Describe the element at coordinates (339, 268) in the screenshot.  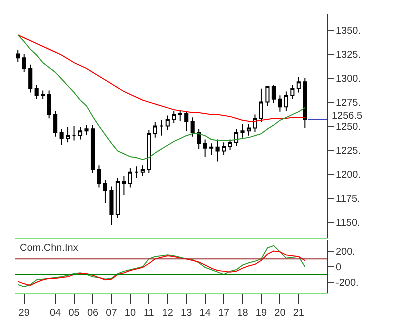
I see `y-tick-label: 0` at that location.